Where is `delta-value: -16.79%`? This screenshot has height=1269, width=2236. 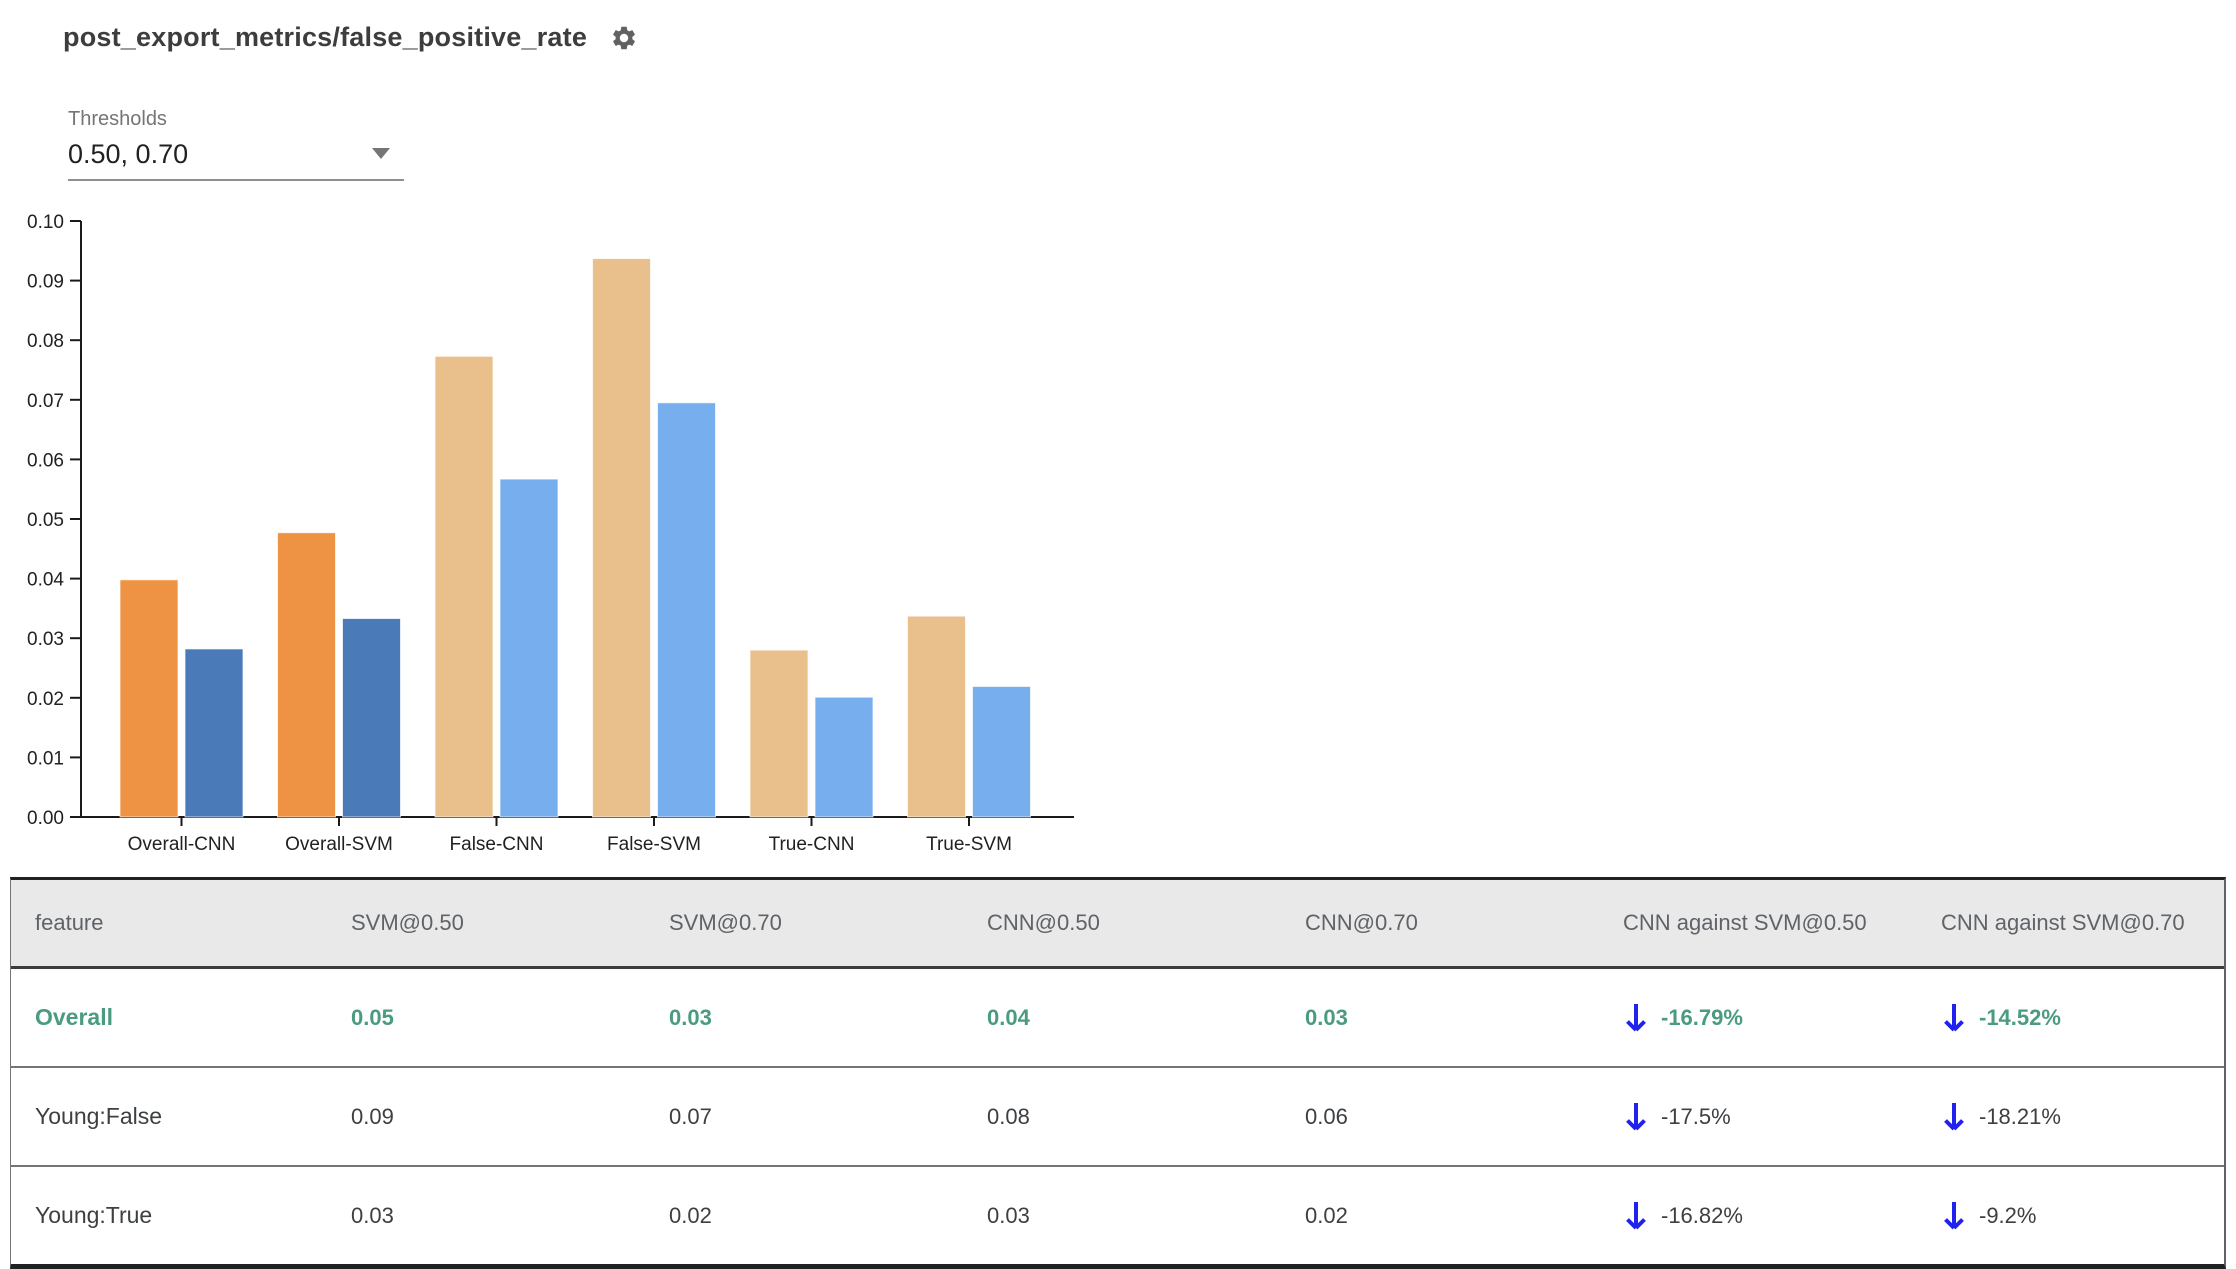
delta-value: -16.79% is located at coordinates (1702, 1017).